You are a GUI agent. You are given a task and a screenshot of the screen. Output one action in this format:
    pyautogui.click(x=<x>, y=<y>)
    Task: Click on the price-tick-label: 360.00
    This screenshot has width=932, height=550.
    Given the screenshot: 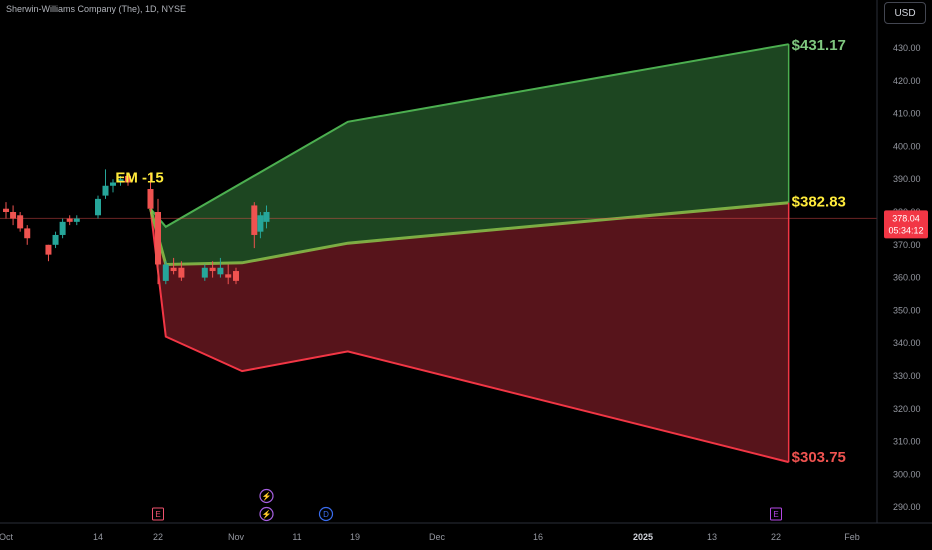 What is the action you would take?
    pyautogui.click(x=907, y=278)
    